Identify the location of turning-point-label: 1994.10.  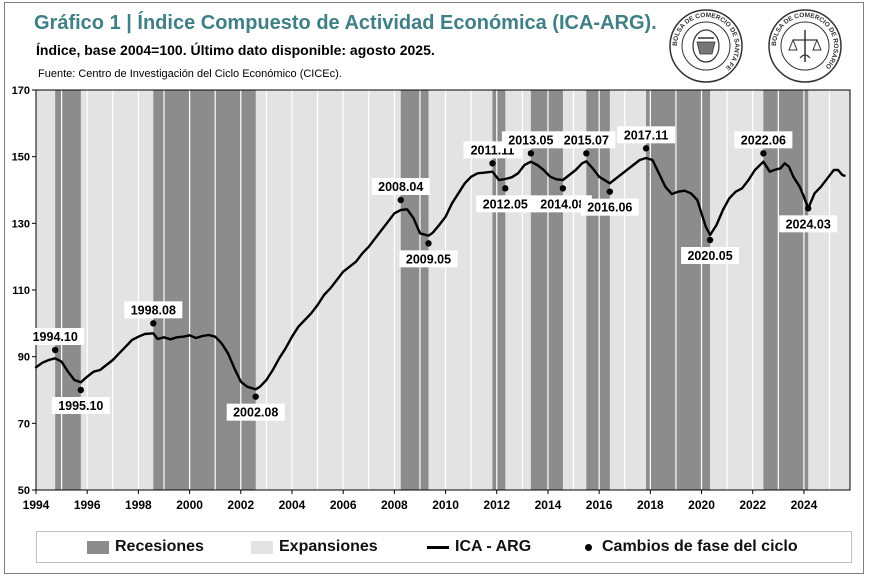
(55, 337).